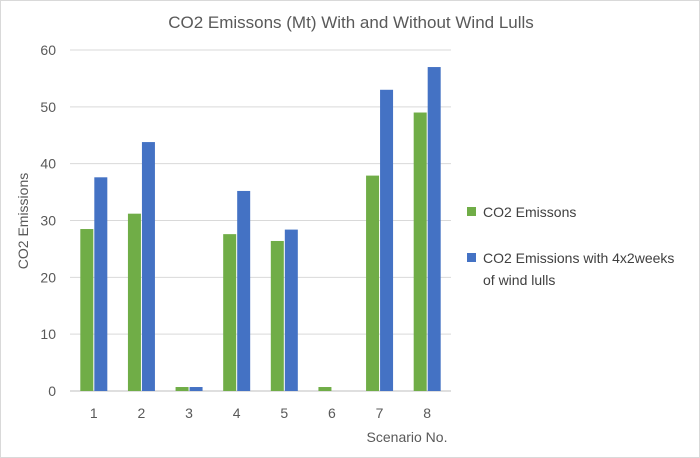  What do you see at coordinates (529, 212) in the screenshot?
I see `legend-label: CO2 Emissons` at bounding box center [529, 212].